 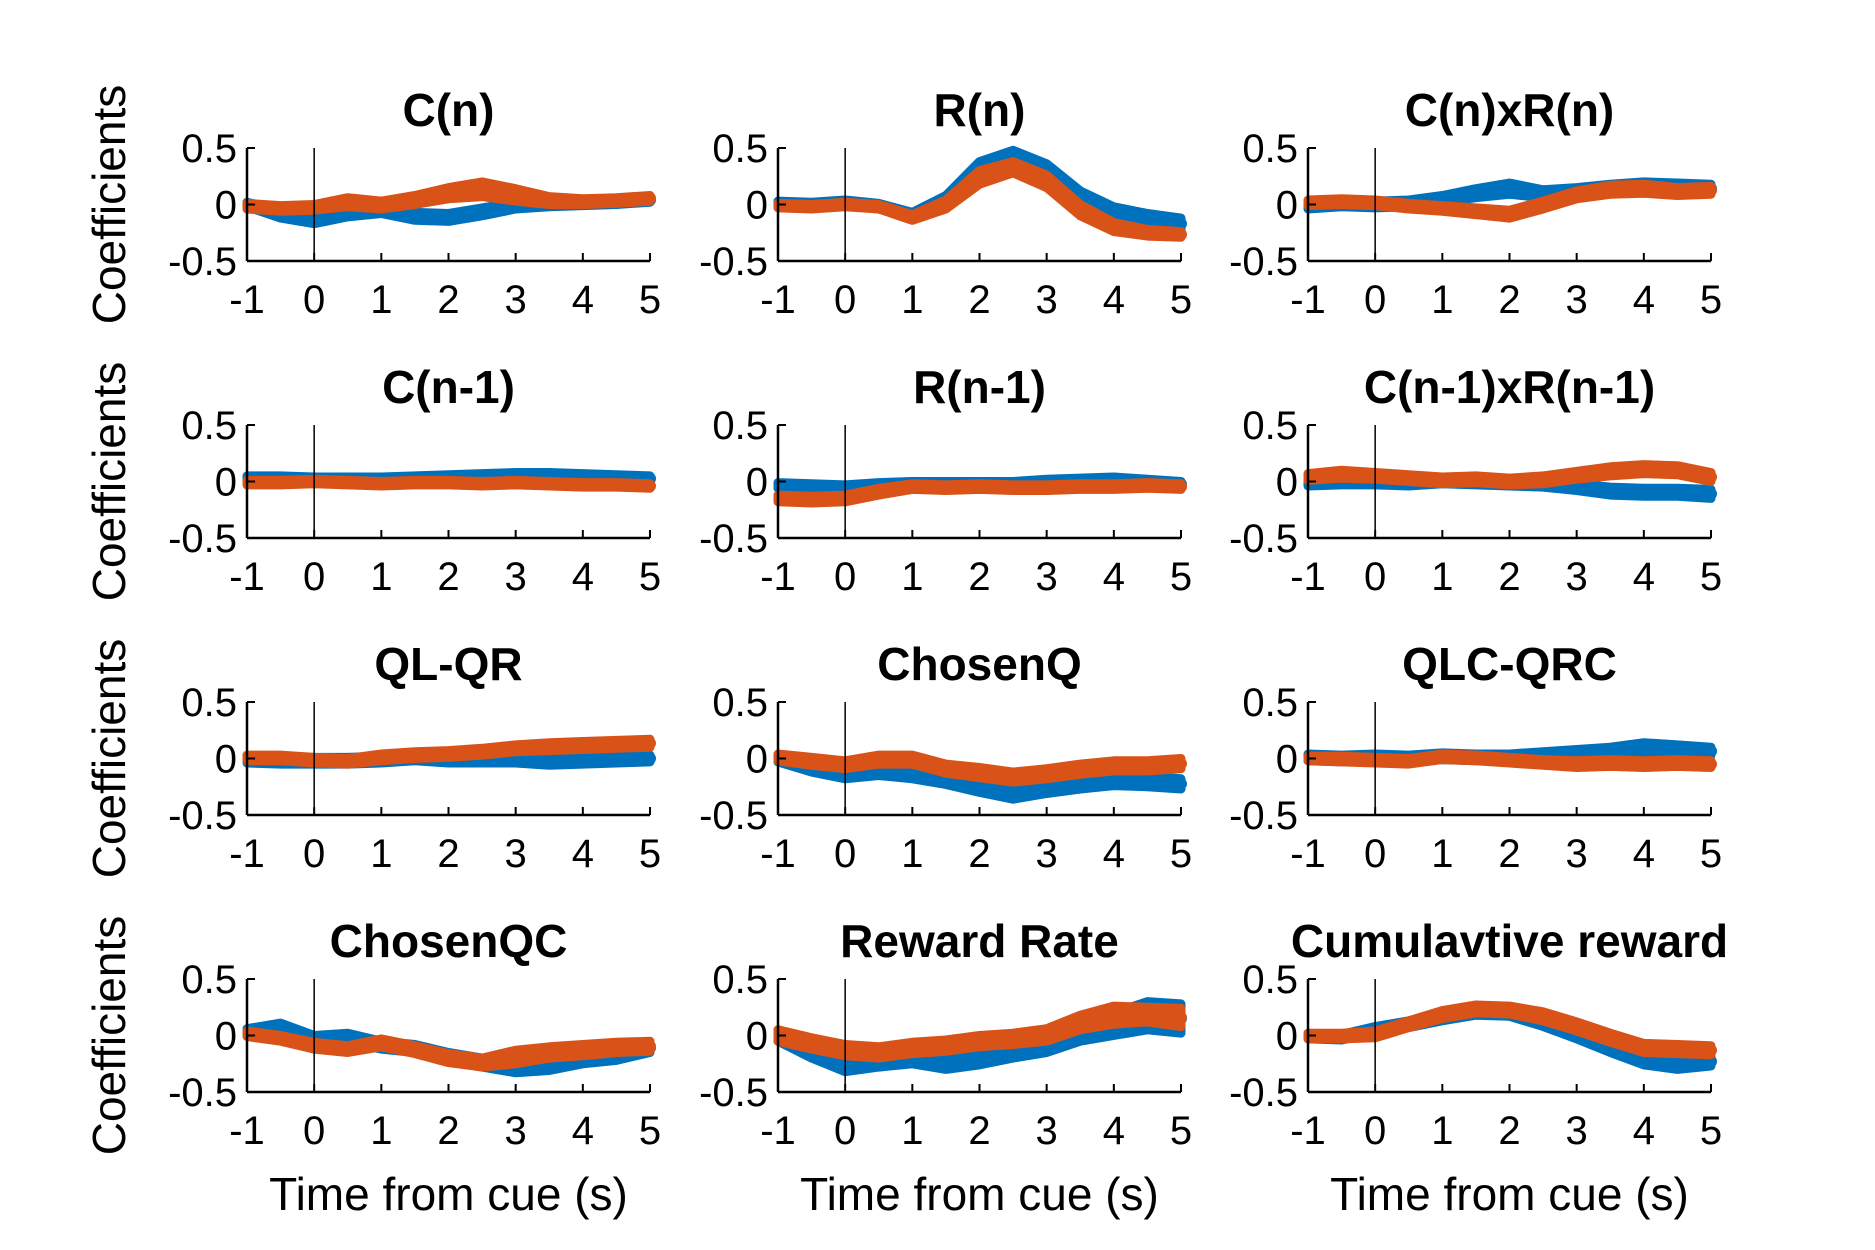 I want to click on subplot-2: -1 0 1 2 3 4 5 -0.5 0 0.5 R(n), so click(x=945, y=203).